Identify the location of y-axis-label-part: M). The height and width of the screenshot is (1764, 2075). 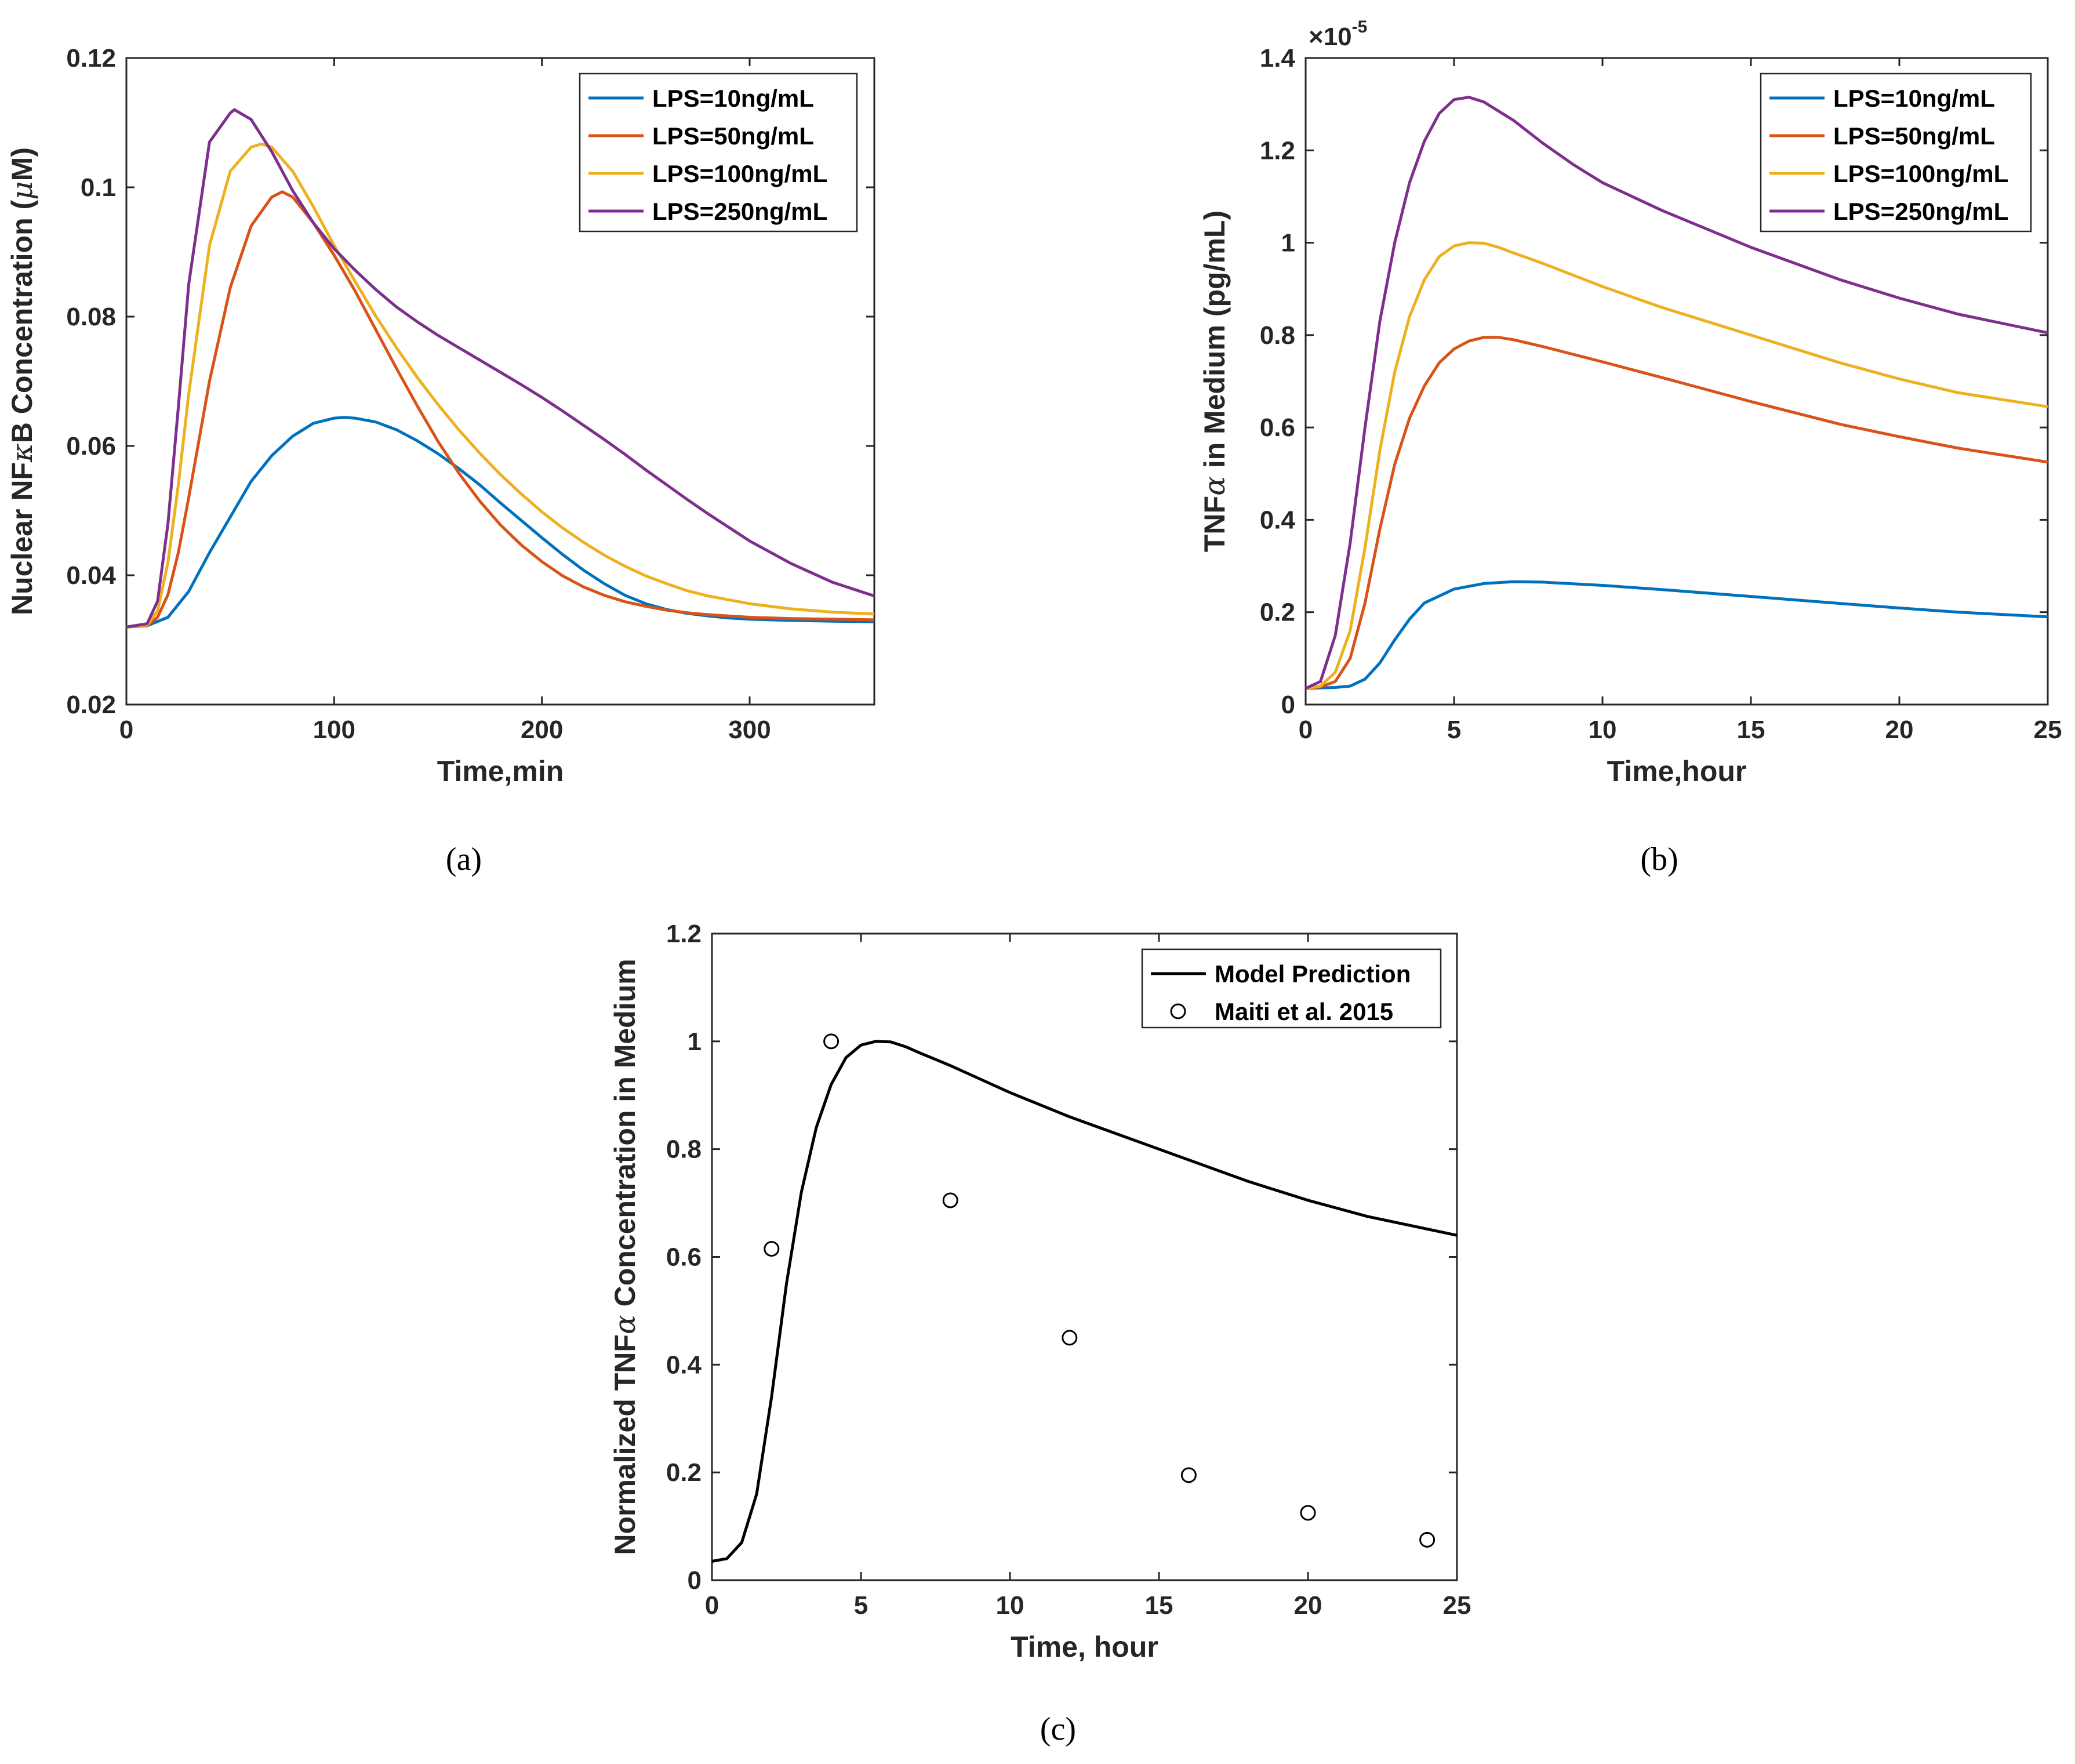
(22, 164).